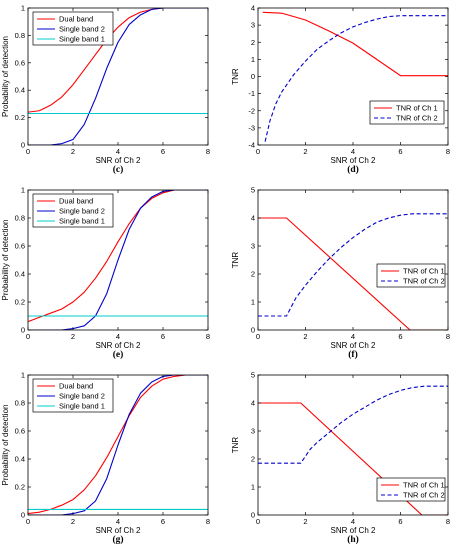 The height and width of the screenshot is (550, 455). I want to click on panel-label: (c), so click(118, 169).